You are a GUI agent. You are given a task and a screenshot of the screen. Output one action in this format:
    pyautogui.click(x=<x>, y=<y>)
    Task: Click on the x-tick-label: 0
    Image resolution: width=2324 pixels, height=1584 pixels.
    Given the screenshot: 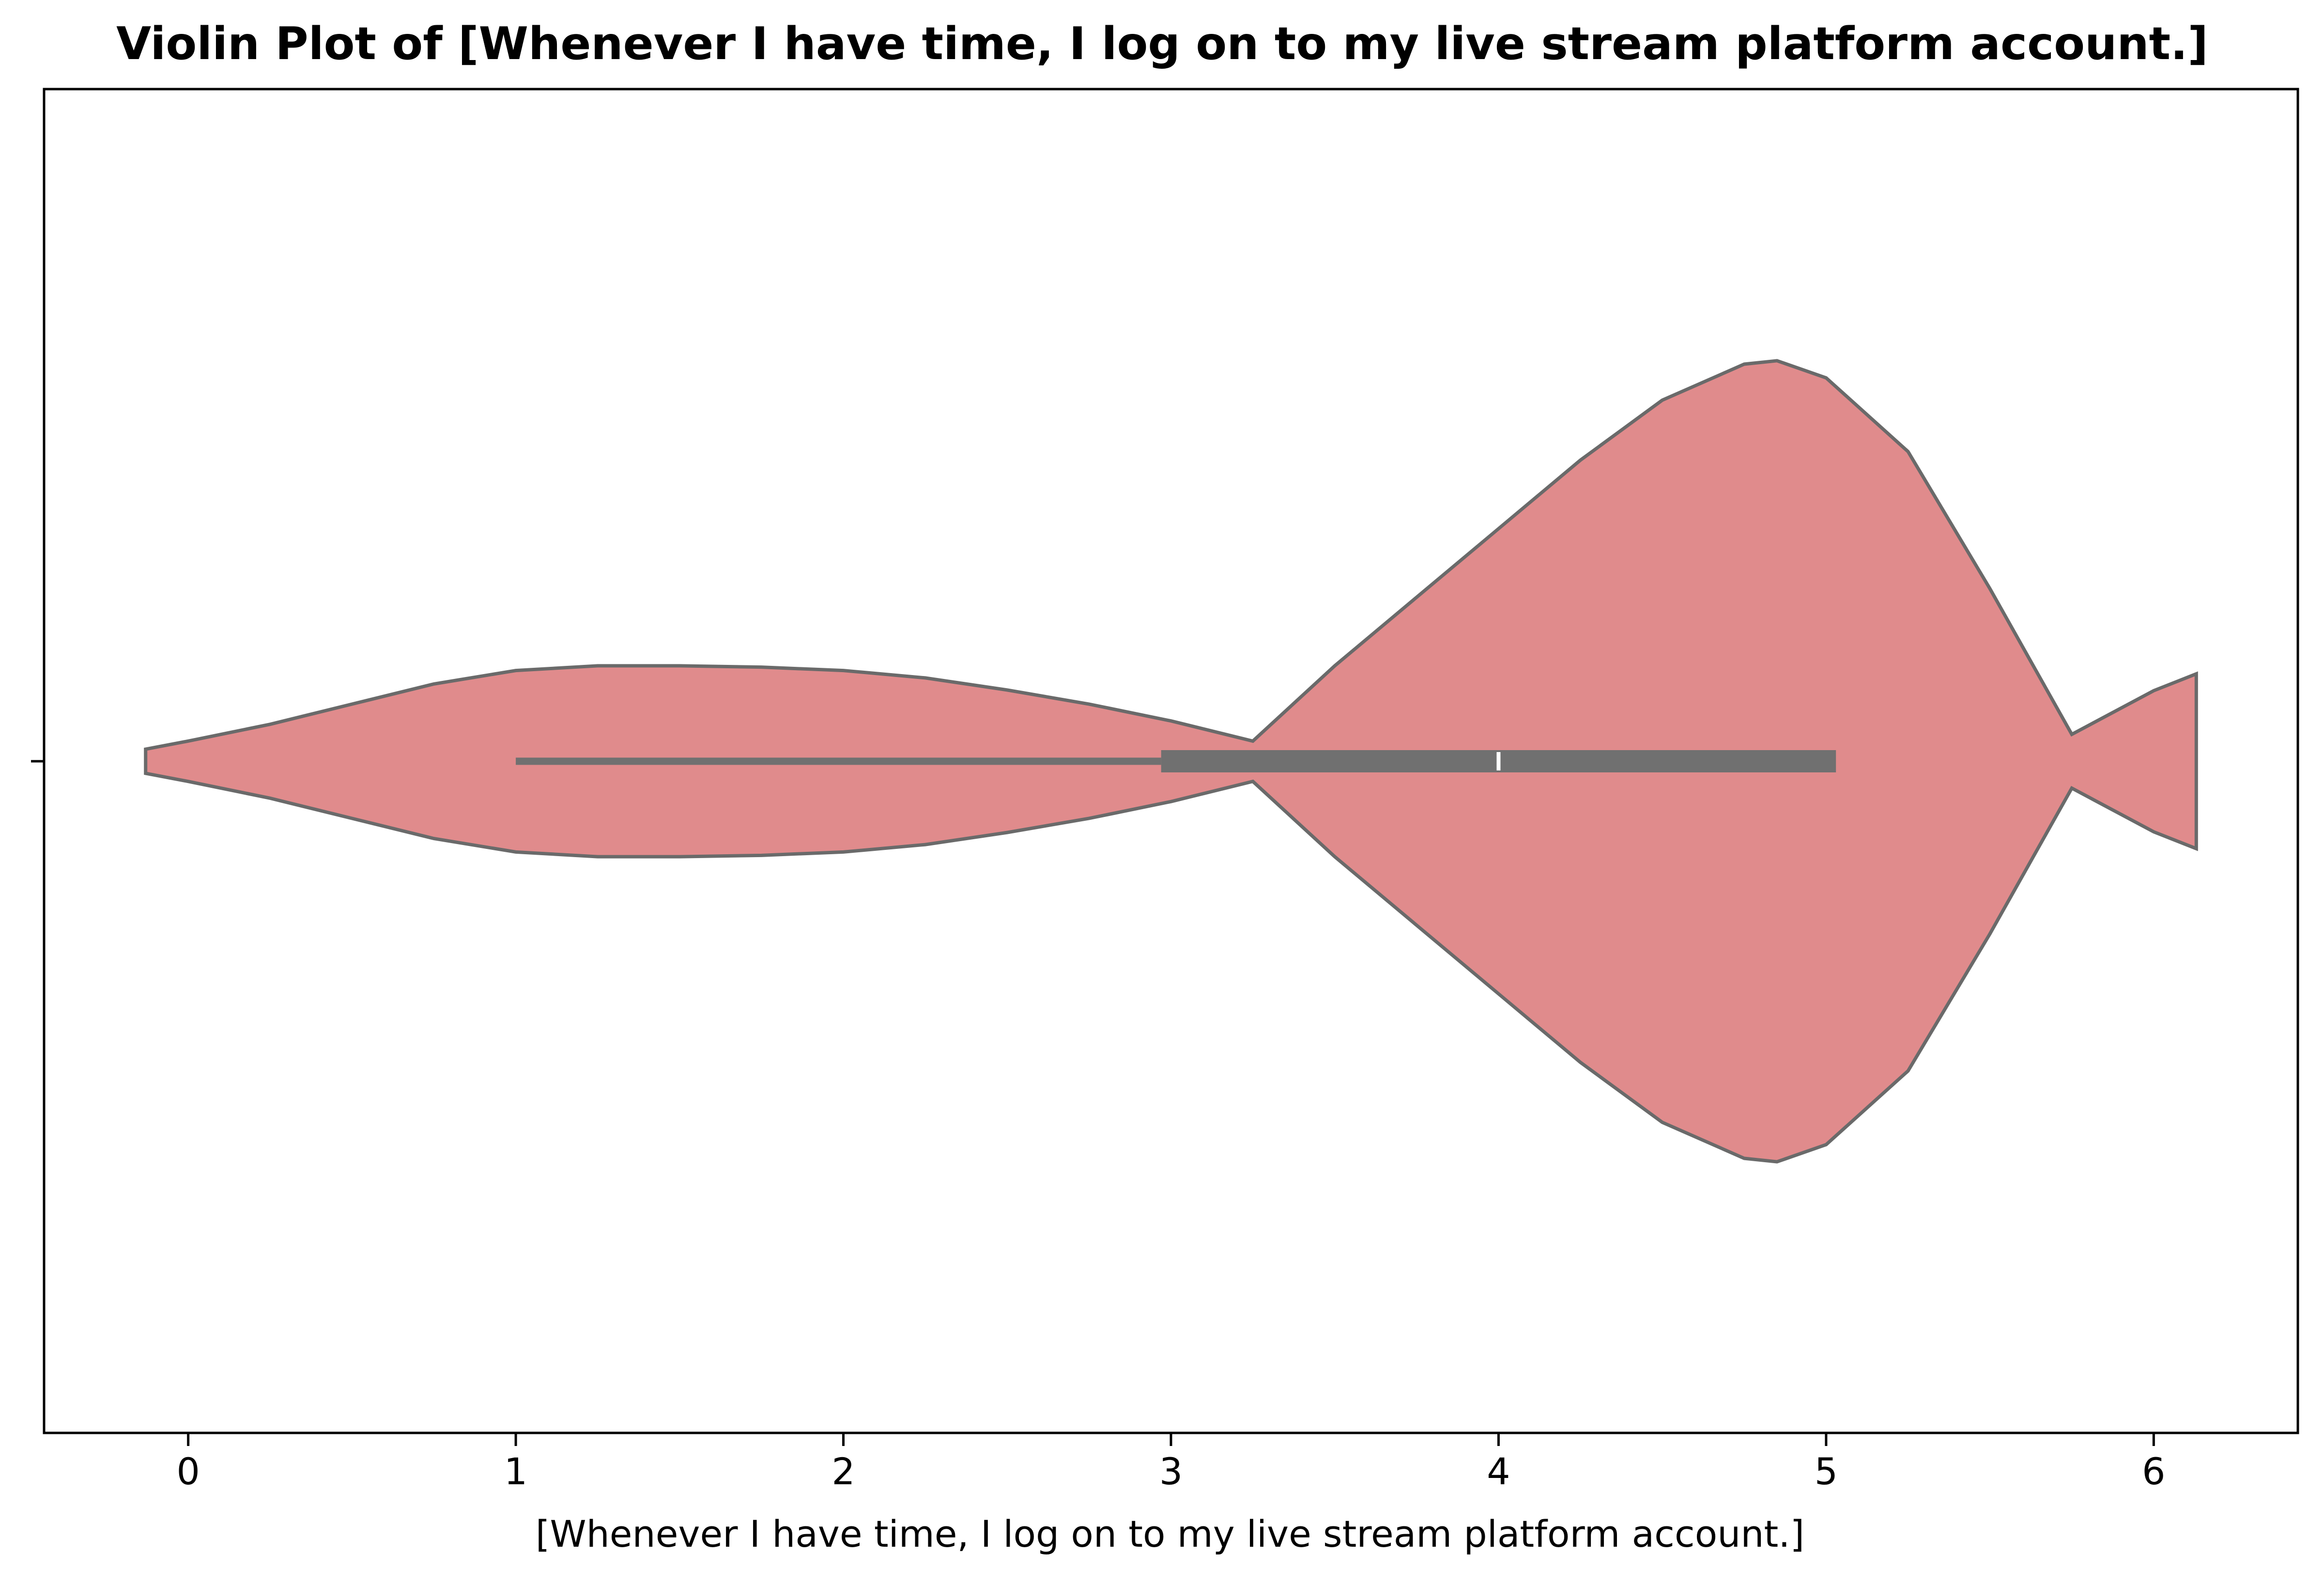 What is the action you would take?
    pyautogui.click(x=188, y=1471)
    